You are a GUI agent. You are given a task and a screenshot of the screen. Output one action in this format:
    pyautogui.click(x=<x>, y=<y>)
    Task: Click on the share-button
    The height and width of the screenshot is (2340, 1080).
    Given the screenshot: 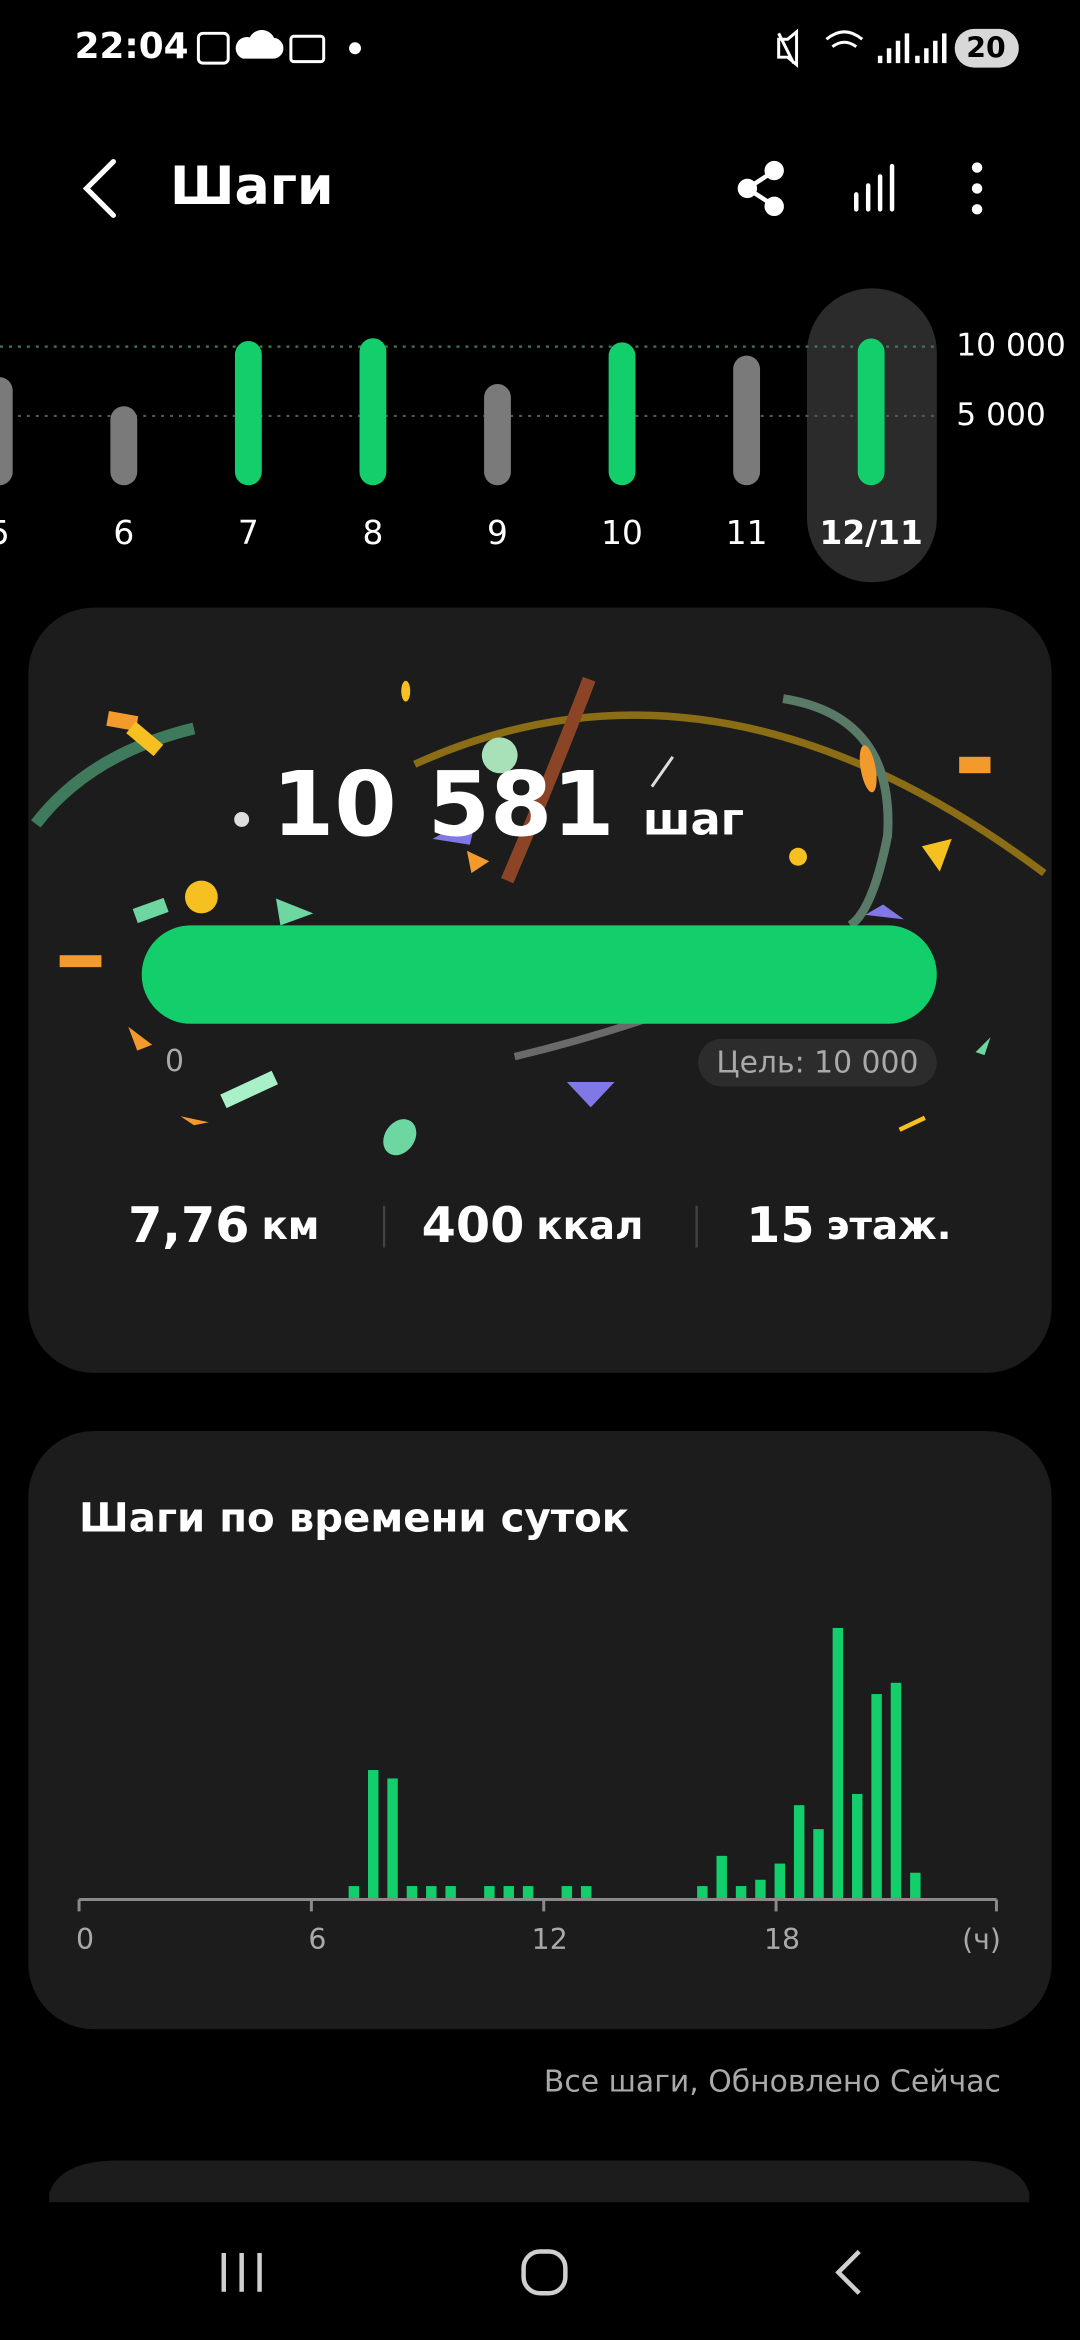 What is the action you would take?
    pyautogui.click(x=760, y=188)
    